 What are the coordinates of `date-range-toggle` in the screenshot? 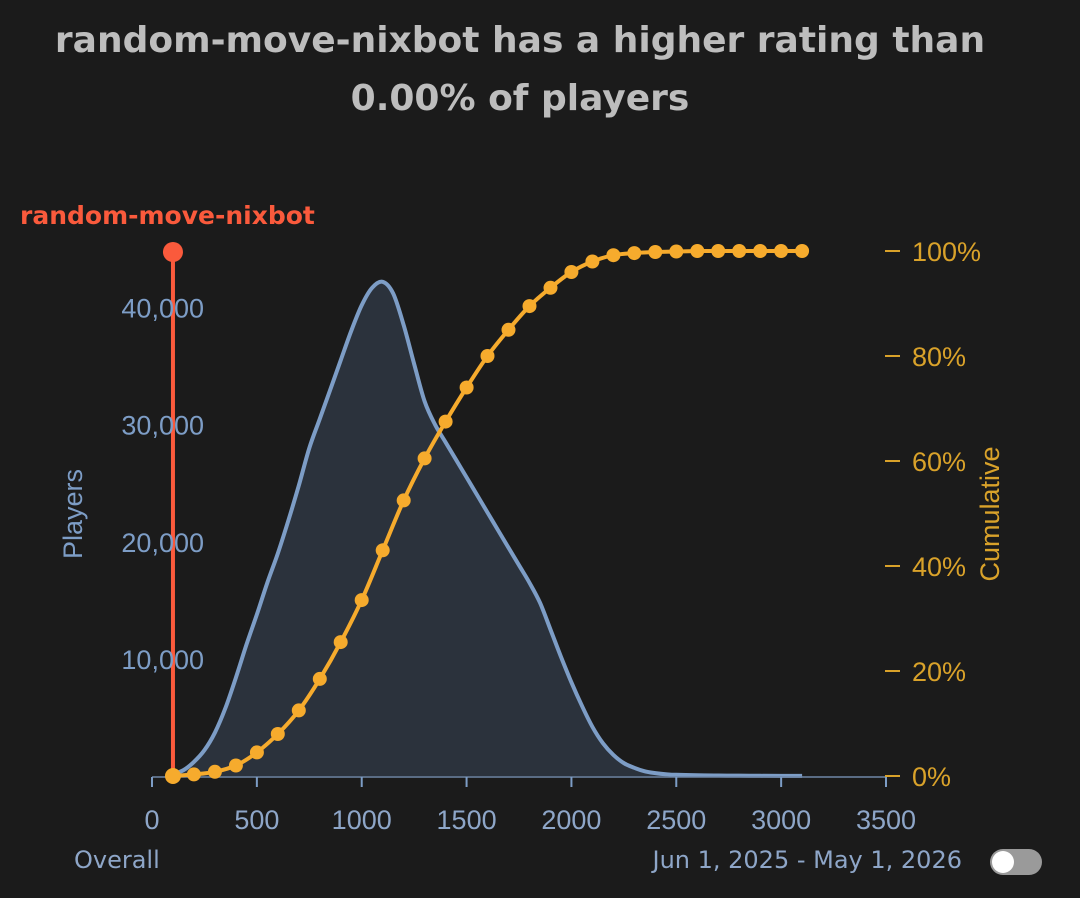 It's located at (1016, 862).